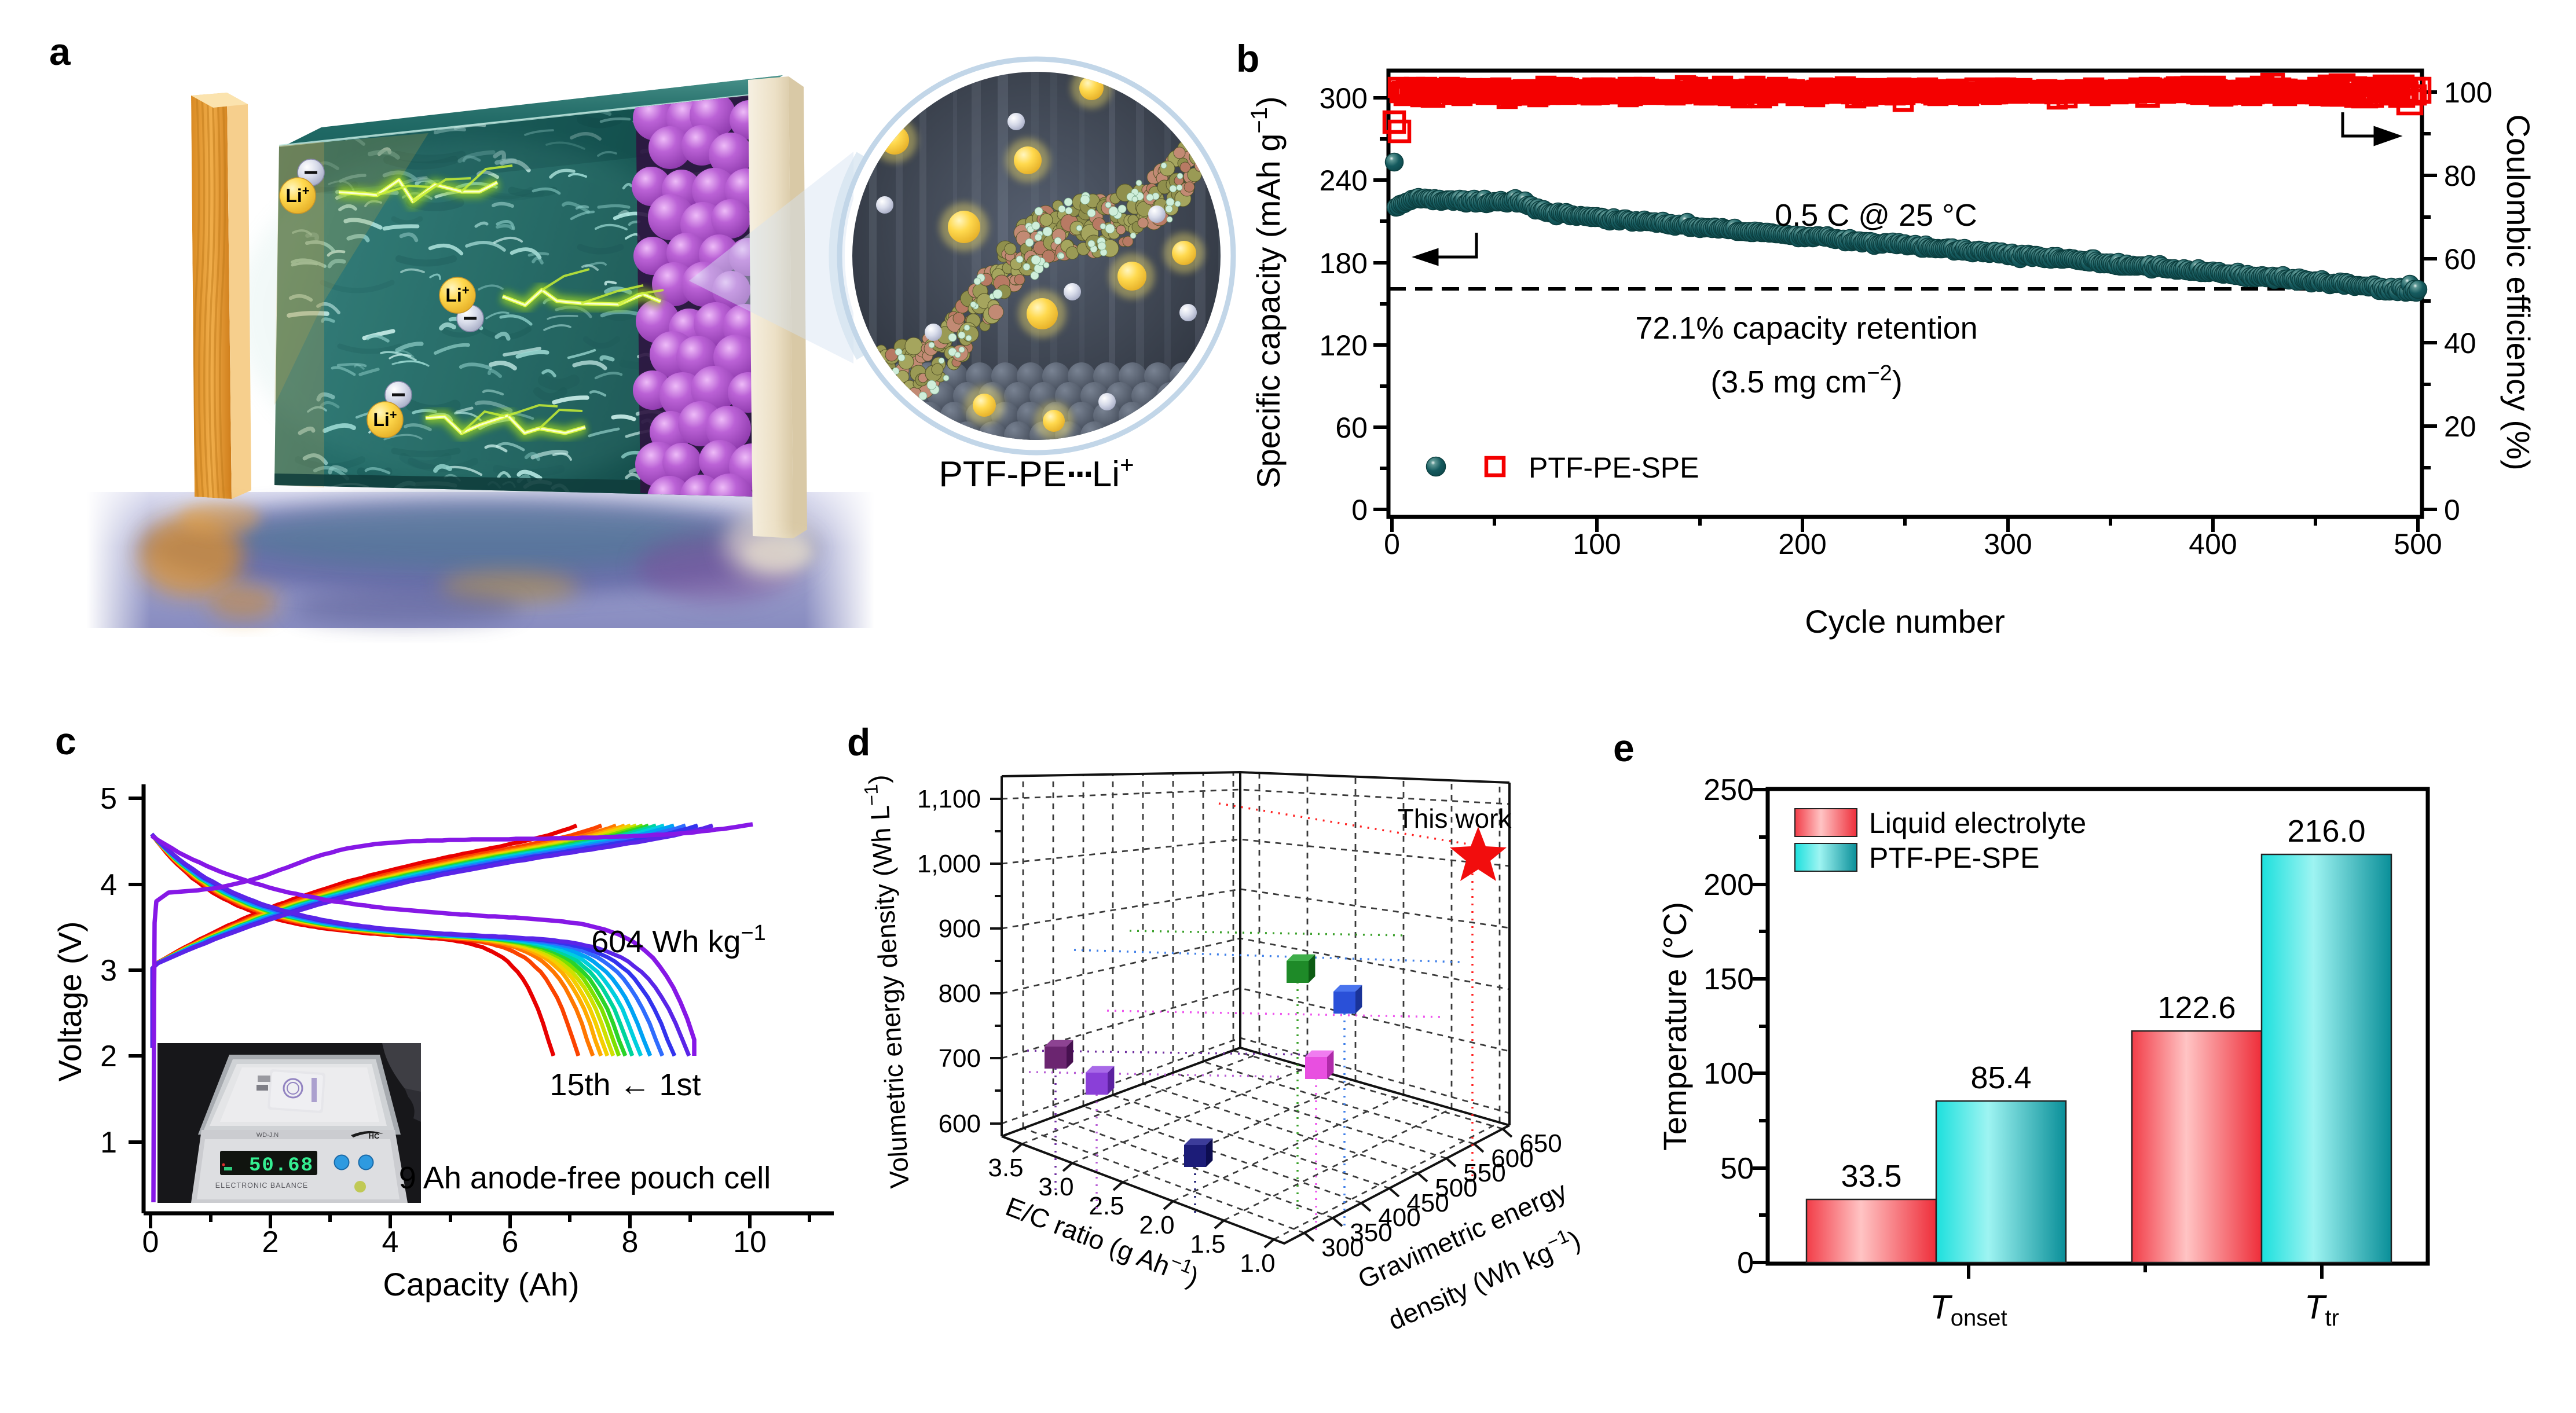 This screenshot has width=2576, height=1413. What do you see at coordinates (960, 929) in the screenshot?
I see `svg-text: 900` at bounding box center [960, 929].